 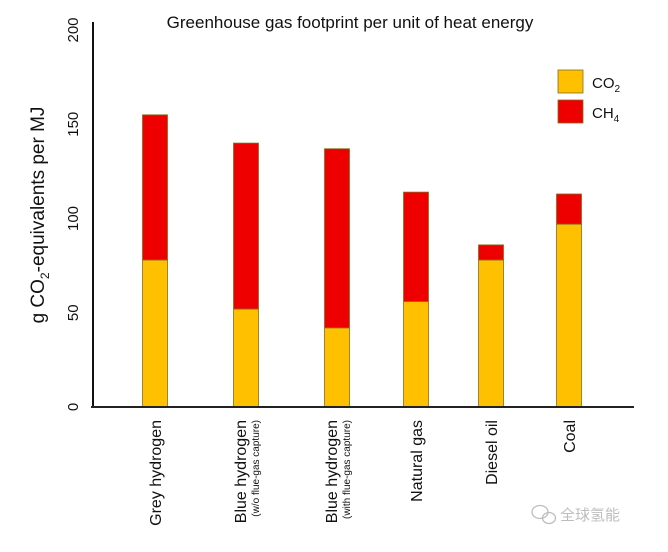 I want to click on x-tick-label: Blue hydrogen (with flue-gas capture), so click(x=338, y=471).